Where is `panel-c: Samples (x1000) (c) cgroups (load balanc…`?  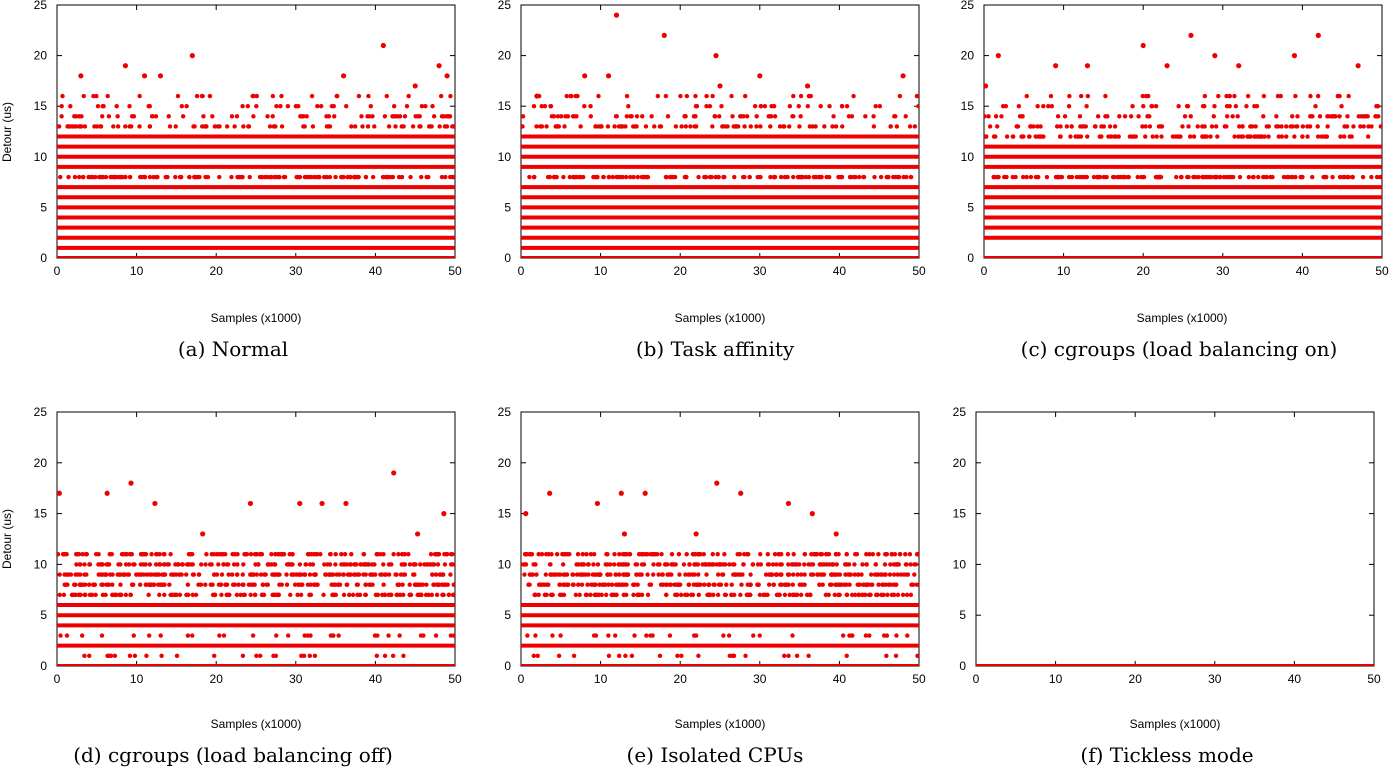 panel-c: Samples (x1000) (c) cgroups (load balanc… is located at coordinates (1175, 180).